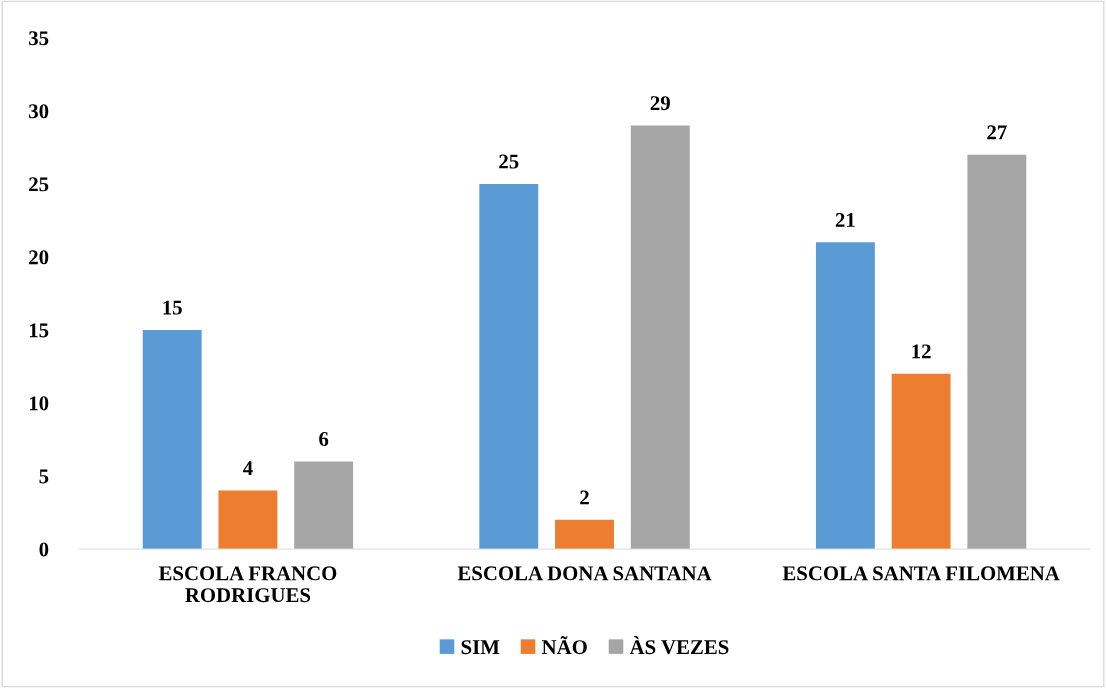 The width and height of the screenshot is (1106, 688). Describe the element at coordinates (44, 549) in the screenshot. I see `y-tick-label: 0` at that location.